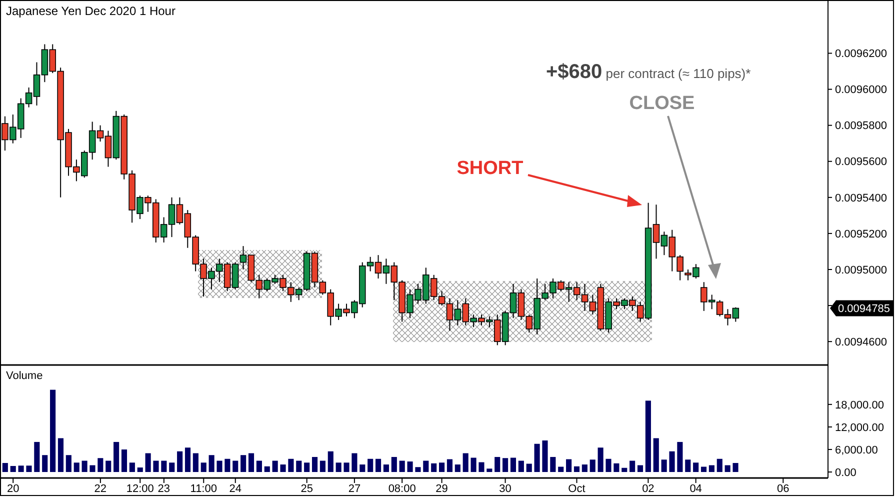 Image resolution: width=895 pixels, height=497 pixels. What do you see at coordinates (861, 342) in the screenshot?
I see `y-tick-label: 0.0094600` at bounding box center [861, 342].